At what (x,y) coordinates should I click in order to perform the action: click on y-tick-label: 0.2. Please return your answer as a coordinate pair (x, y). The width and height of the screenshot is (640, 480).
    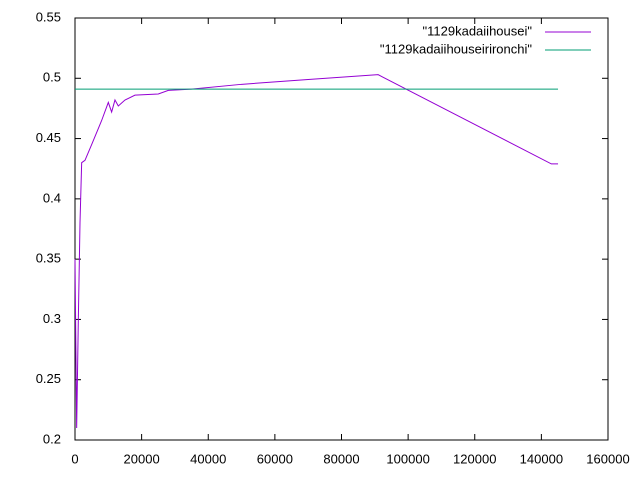
    Looking at the image, I should click on (52, 438).